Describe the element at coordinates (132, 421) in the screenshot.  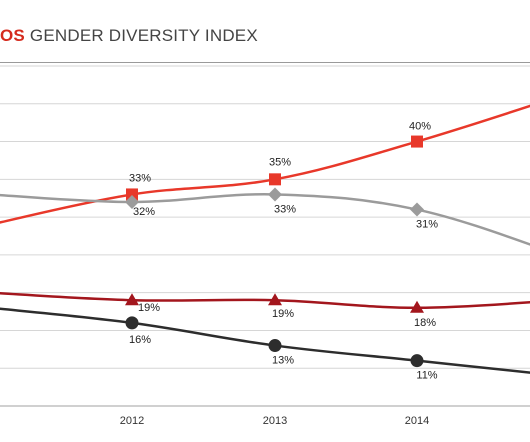
I see `x-tick-label: 2012` at that location.